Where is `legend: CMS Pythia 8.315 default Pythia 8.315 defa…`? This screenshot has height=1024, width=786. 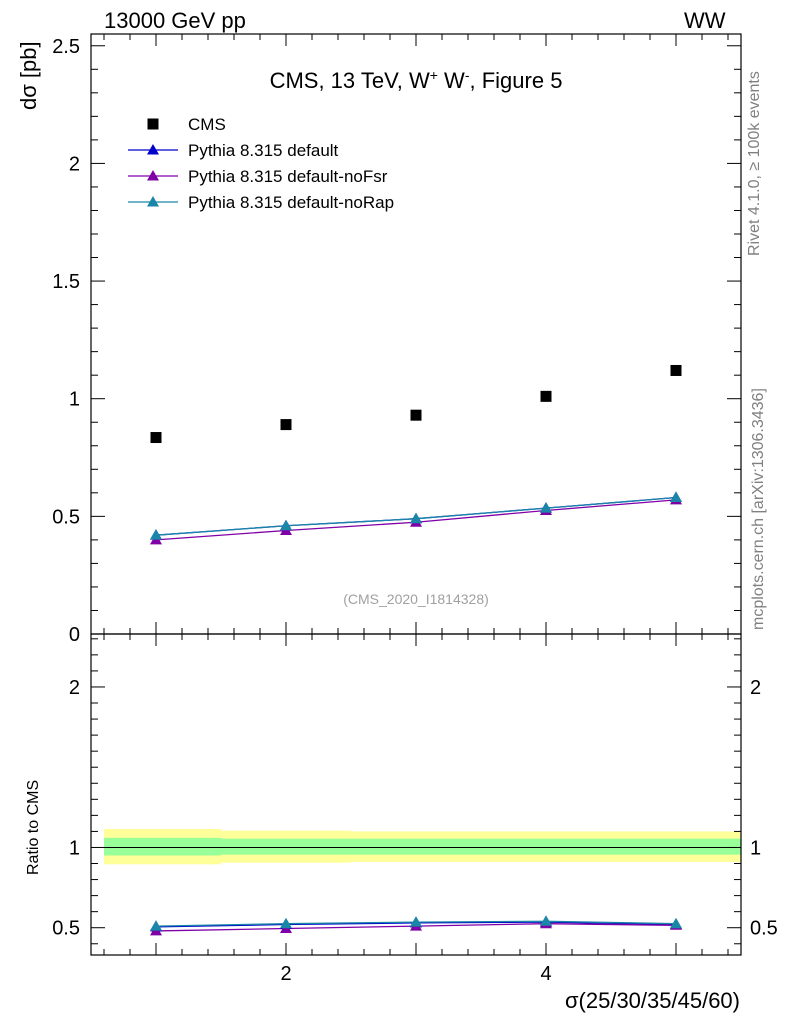 legend: CMS Pythia 8.315 default Pythia 8.315 defa… is located at coordinates (261, 163).